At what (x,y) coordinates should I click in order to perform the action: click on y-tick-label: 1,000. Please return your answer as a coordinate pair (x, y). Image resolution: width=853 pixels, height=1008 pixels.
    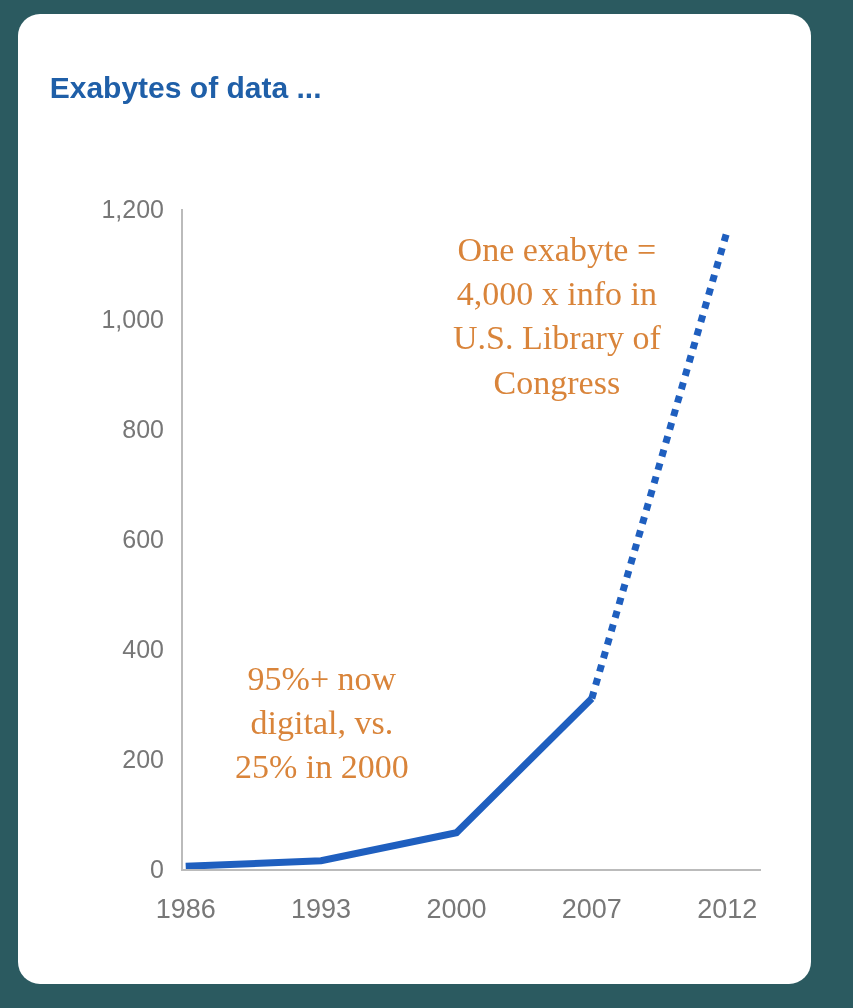
    Looking at the image, I should click on (132, 318).